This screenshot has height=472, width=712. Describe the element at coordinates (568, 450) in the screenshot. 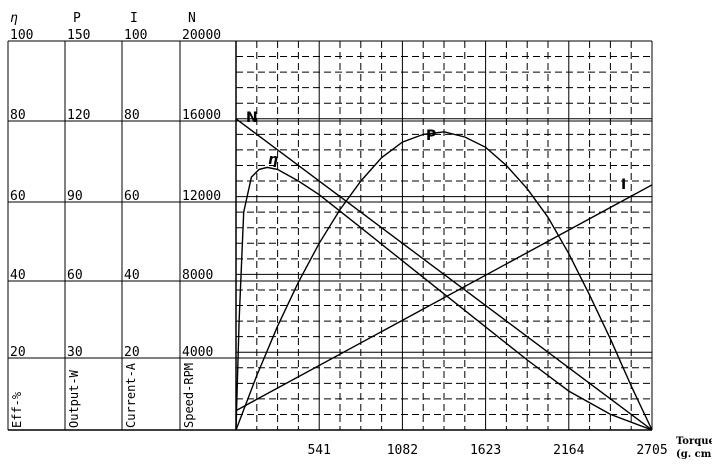

I see `x-tick-label: 2164` at that location.